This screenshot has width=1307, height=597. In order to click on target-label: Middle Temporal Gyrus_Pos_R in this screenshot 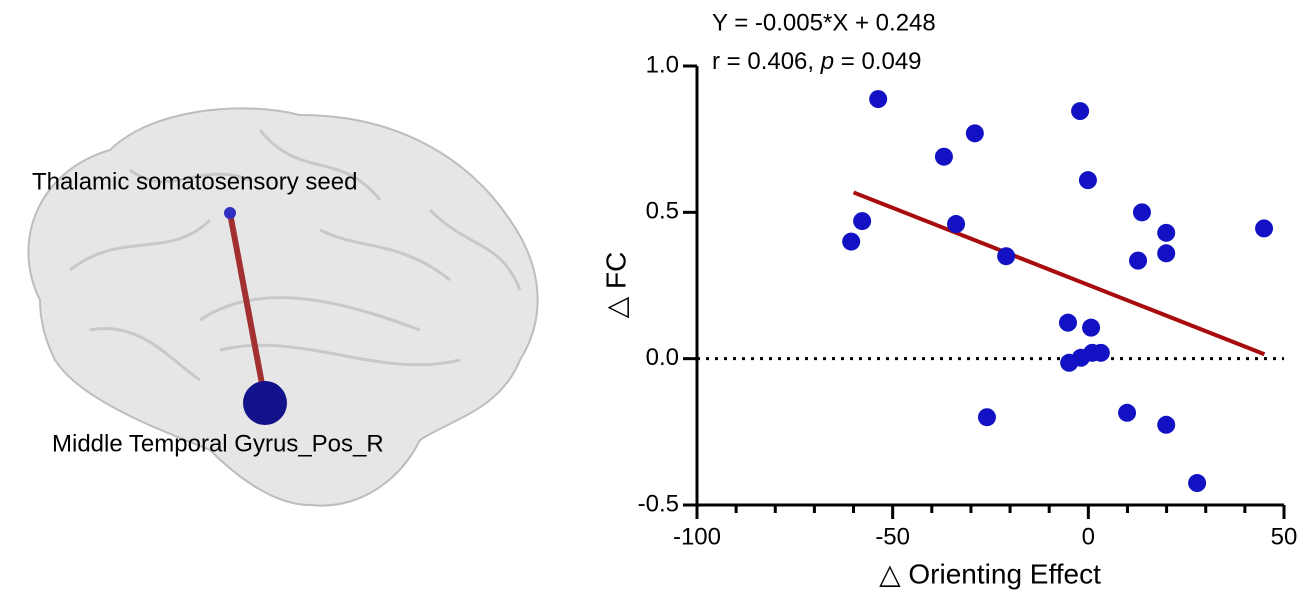, I will do `click(218, 443)`.